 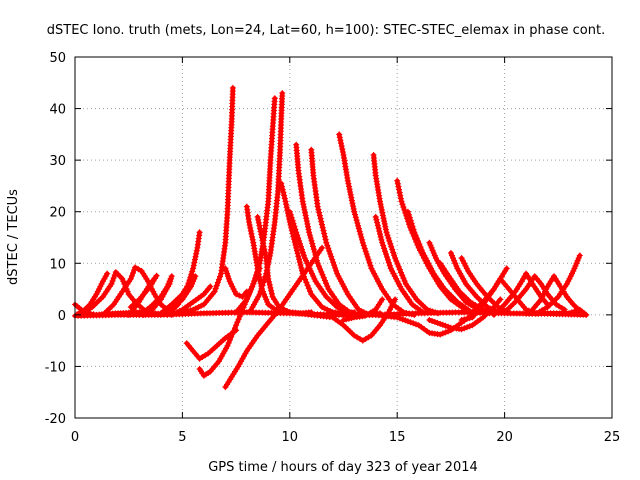 I want to click on x-tick-label: 5, so click(x=182, y=437).